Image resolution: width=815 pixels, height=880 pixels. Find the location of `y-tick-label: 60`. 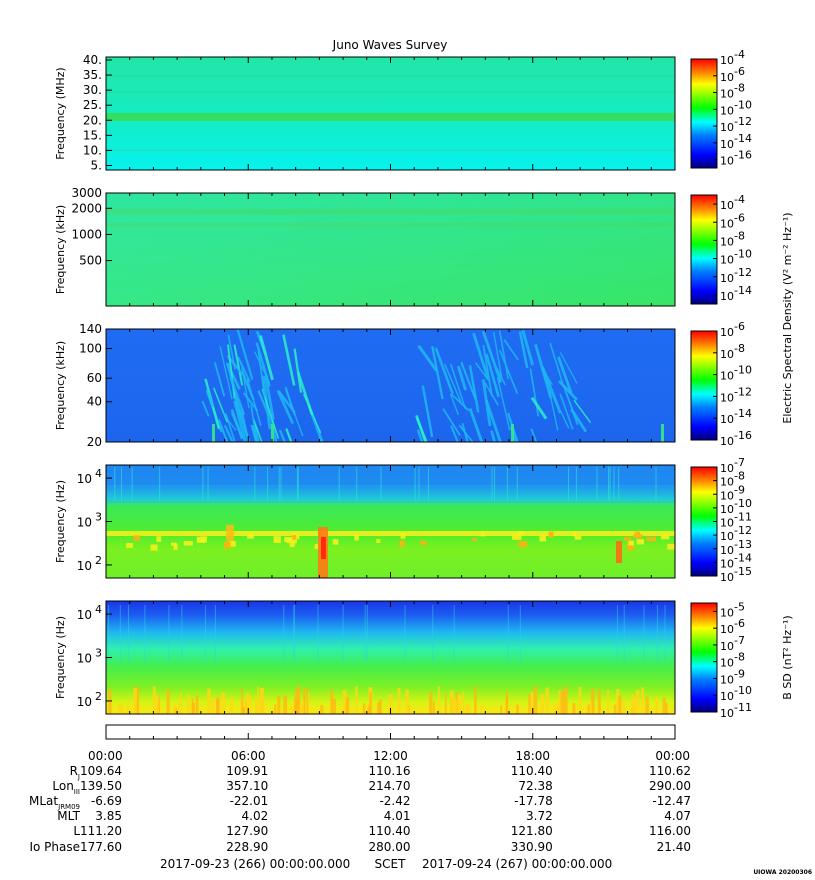

y-tick-label: 60 is located at coordinates (94, 378).